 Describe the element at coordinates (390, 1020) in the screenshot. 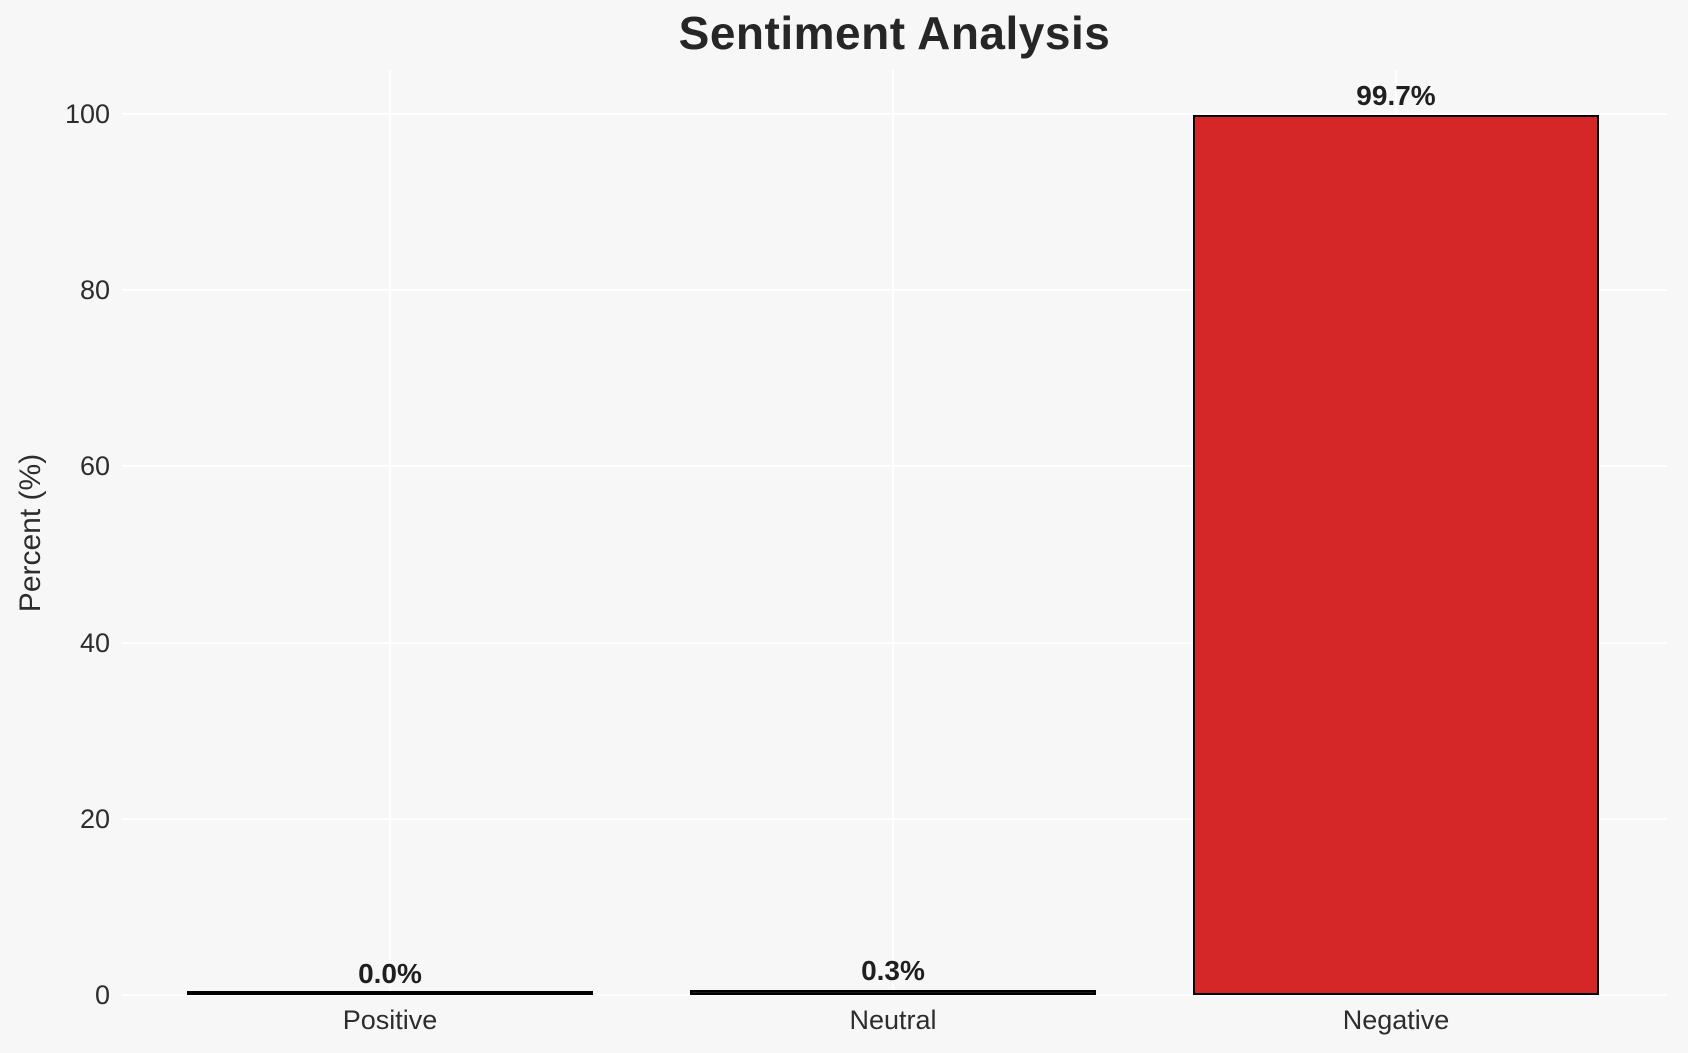

I see `x-tick-label: Positive` at that location.